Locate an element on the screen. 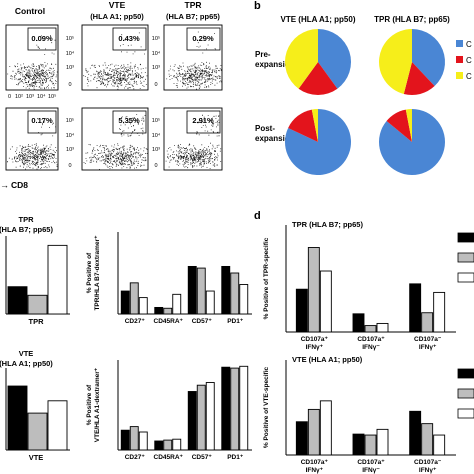 The width and height of the screenshot is (474, 474). chart-5-tick-label: CD107a⁻ is located at coordinates (428, 339).